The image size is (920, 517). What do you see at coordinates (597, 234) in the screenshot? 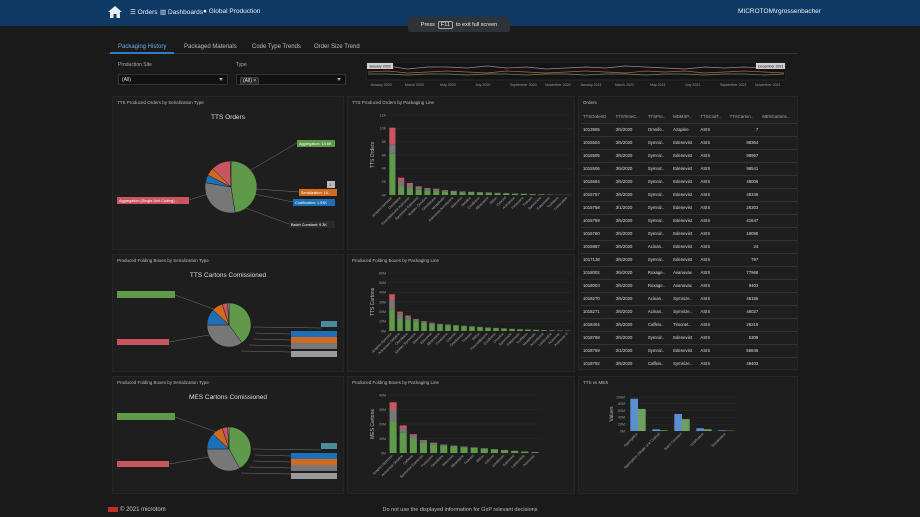
I see `table-cell: 1015760` at bounding box center [597, 234].